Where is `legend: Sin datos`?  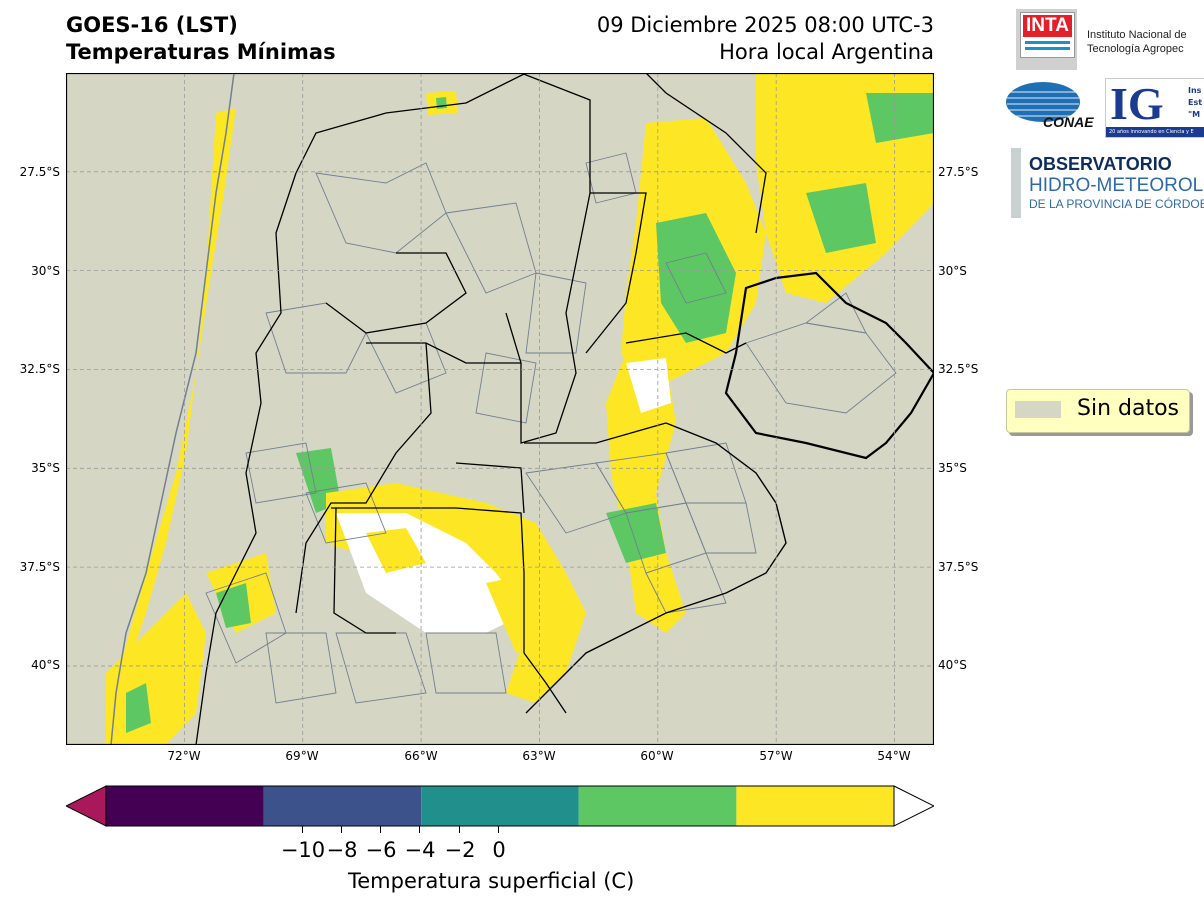
legend: Sin datos is located at coordinates (1098, 411).